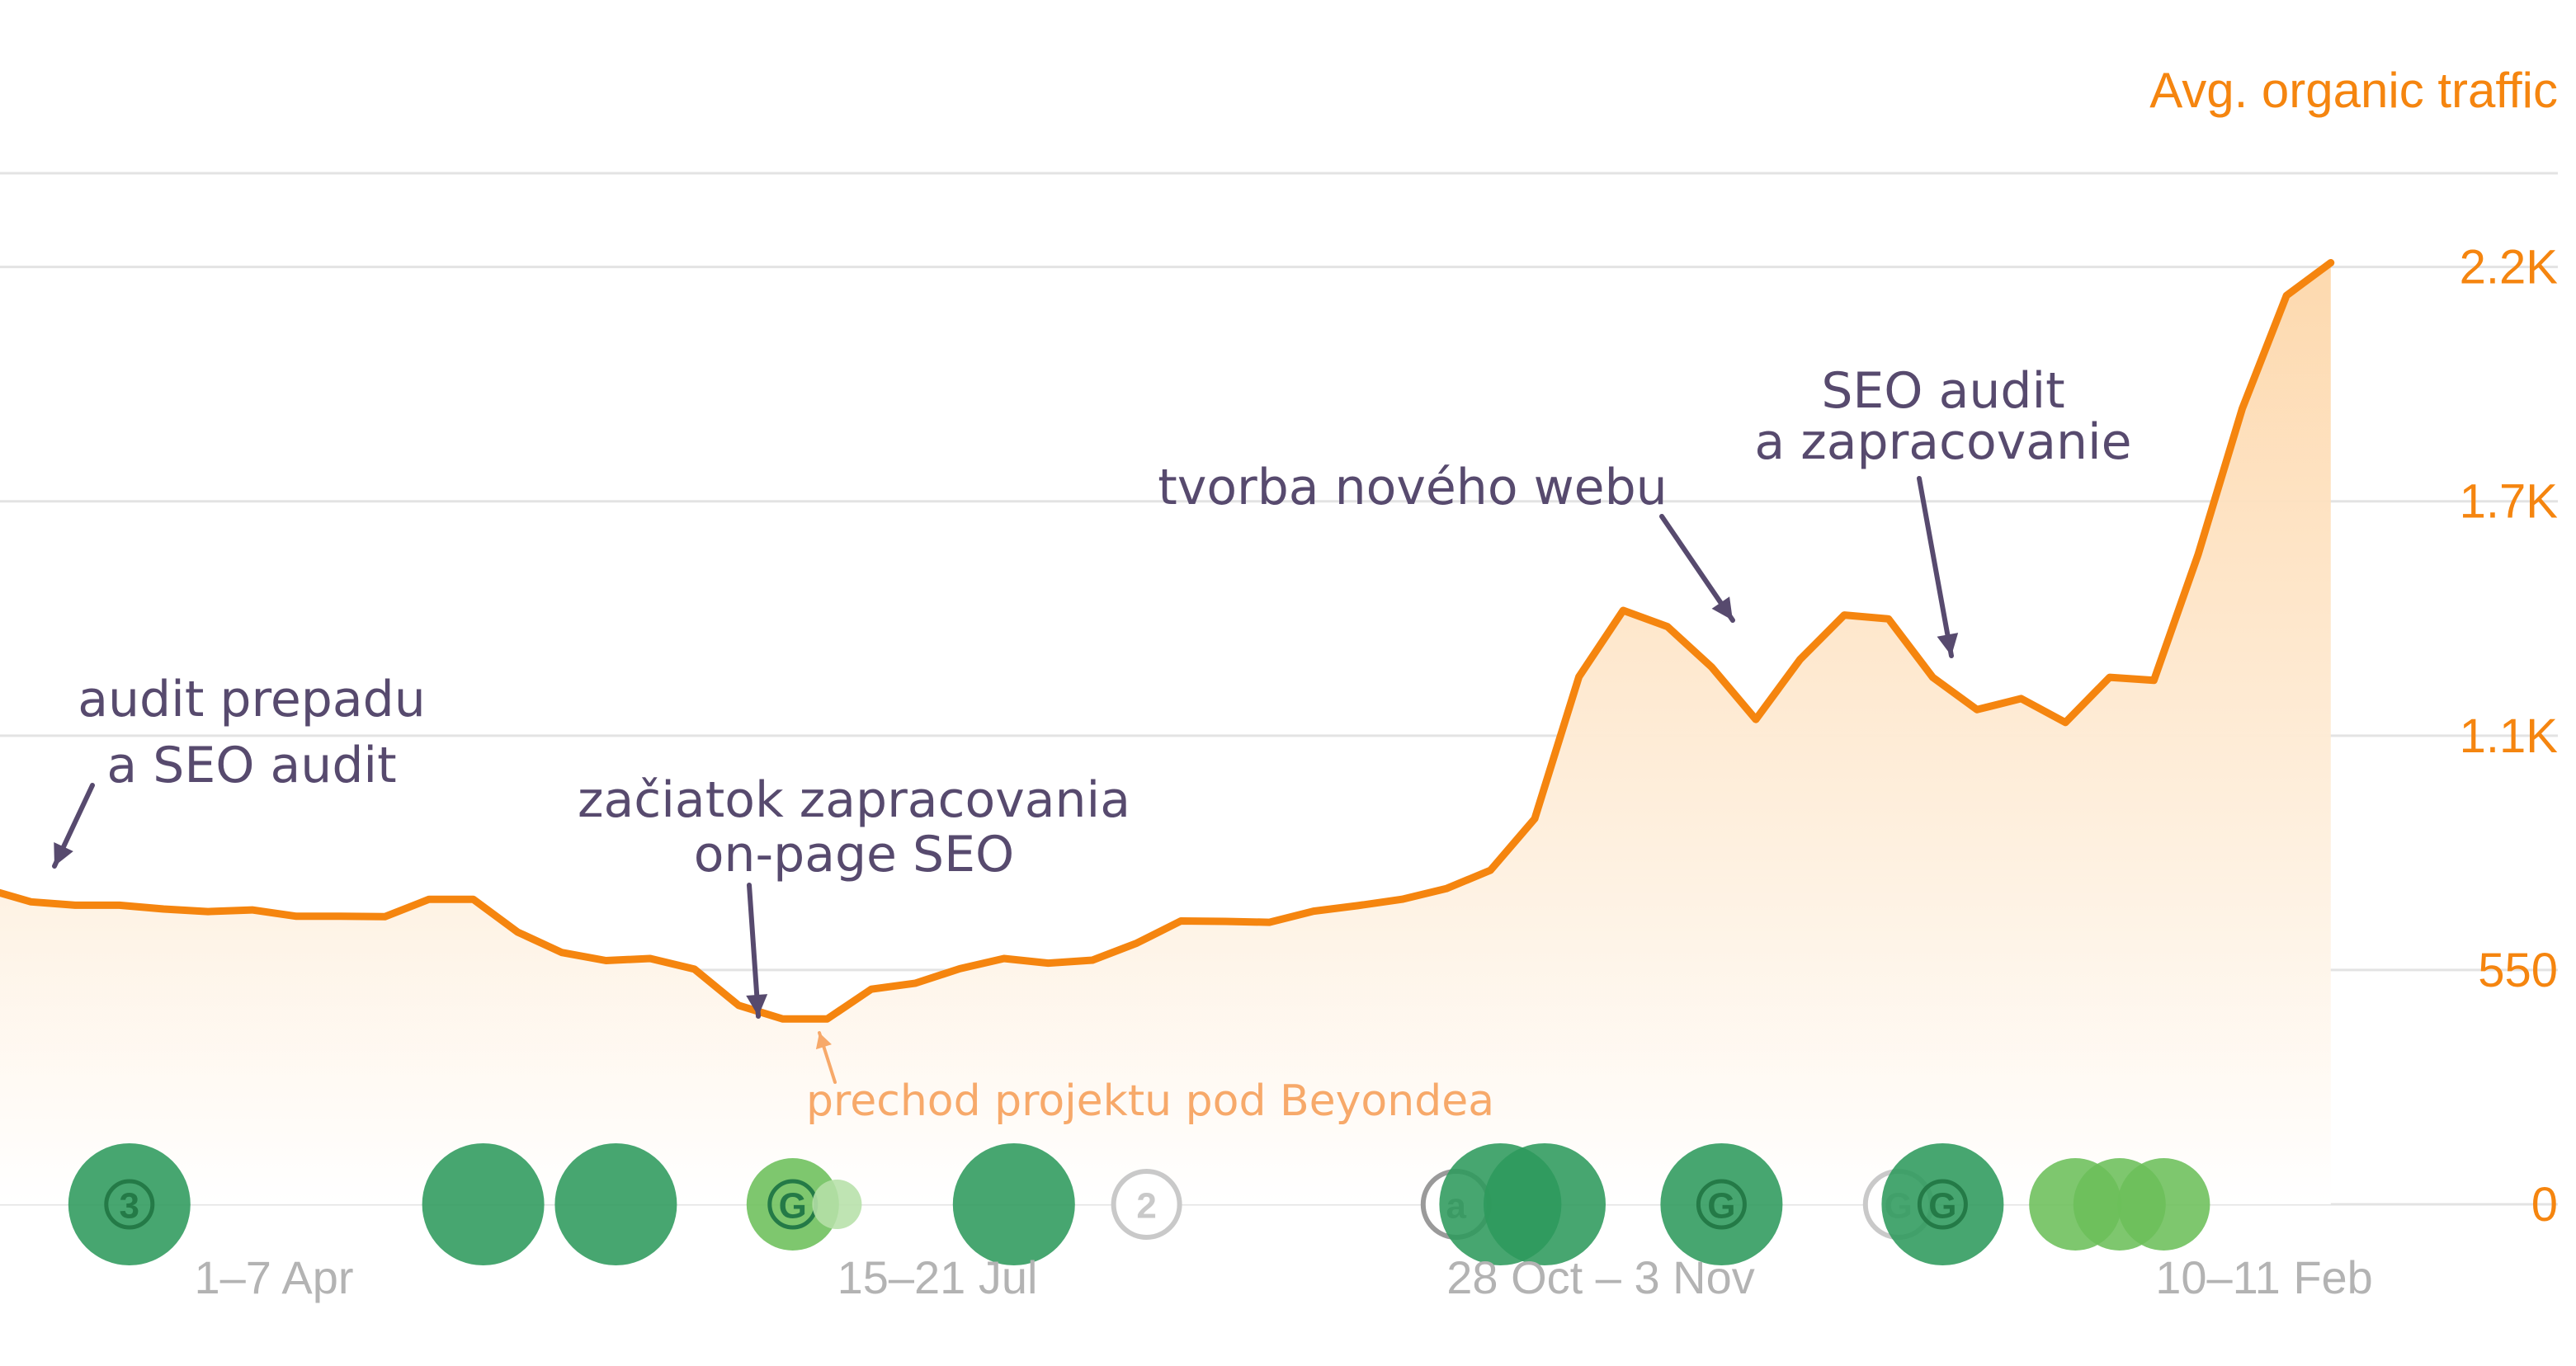 This screenshot has width=2576, height=1366. I want to click on annotation-text: SEO audit, so click(1942, 391).